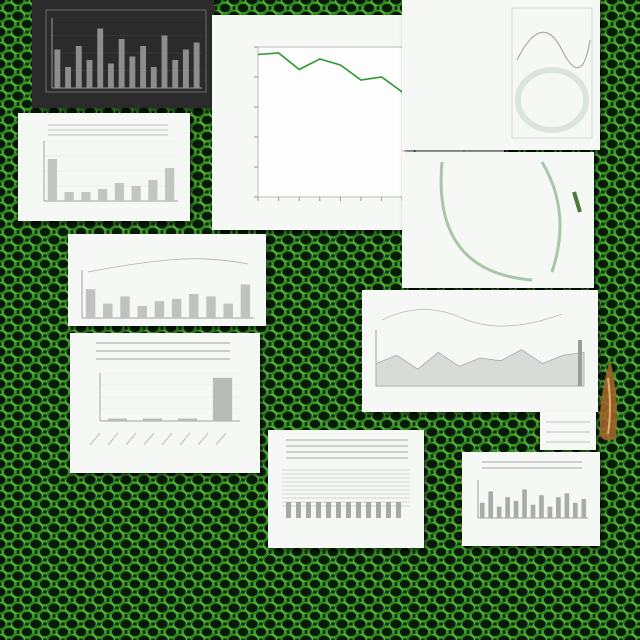  I want to click on right-curve-card, so click(498, 220).